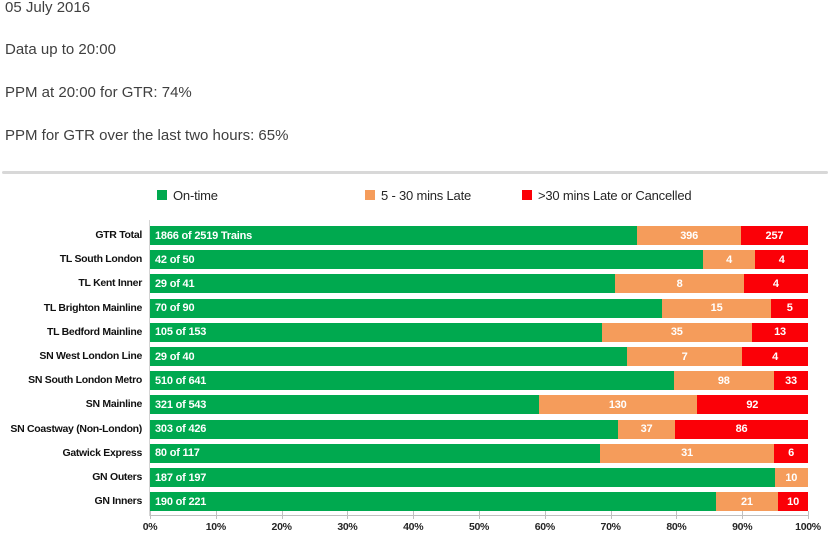 This screenshot has height=540, width=830. I want to click on segment-value-label: 510 of 641, so click(181, 380).